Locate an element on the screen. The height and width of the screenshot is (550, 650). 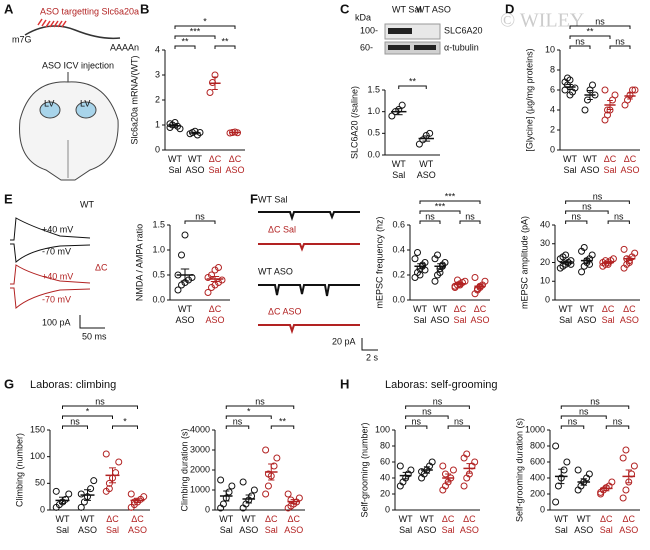
y-tick-label: 6 is located at coordinates (552, 89).